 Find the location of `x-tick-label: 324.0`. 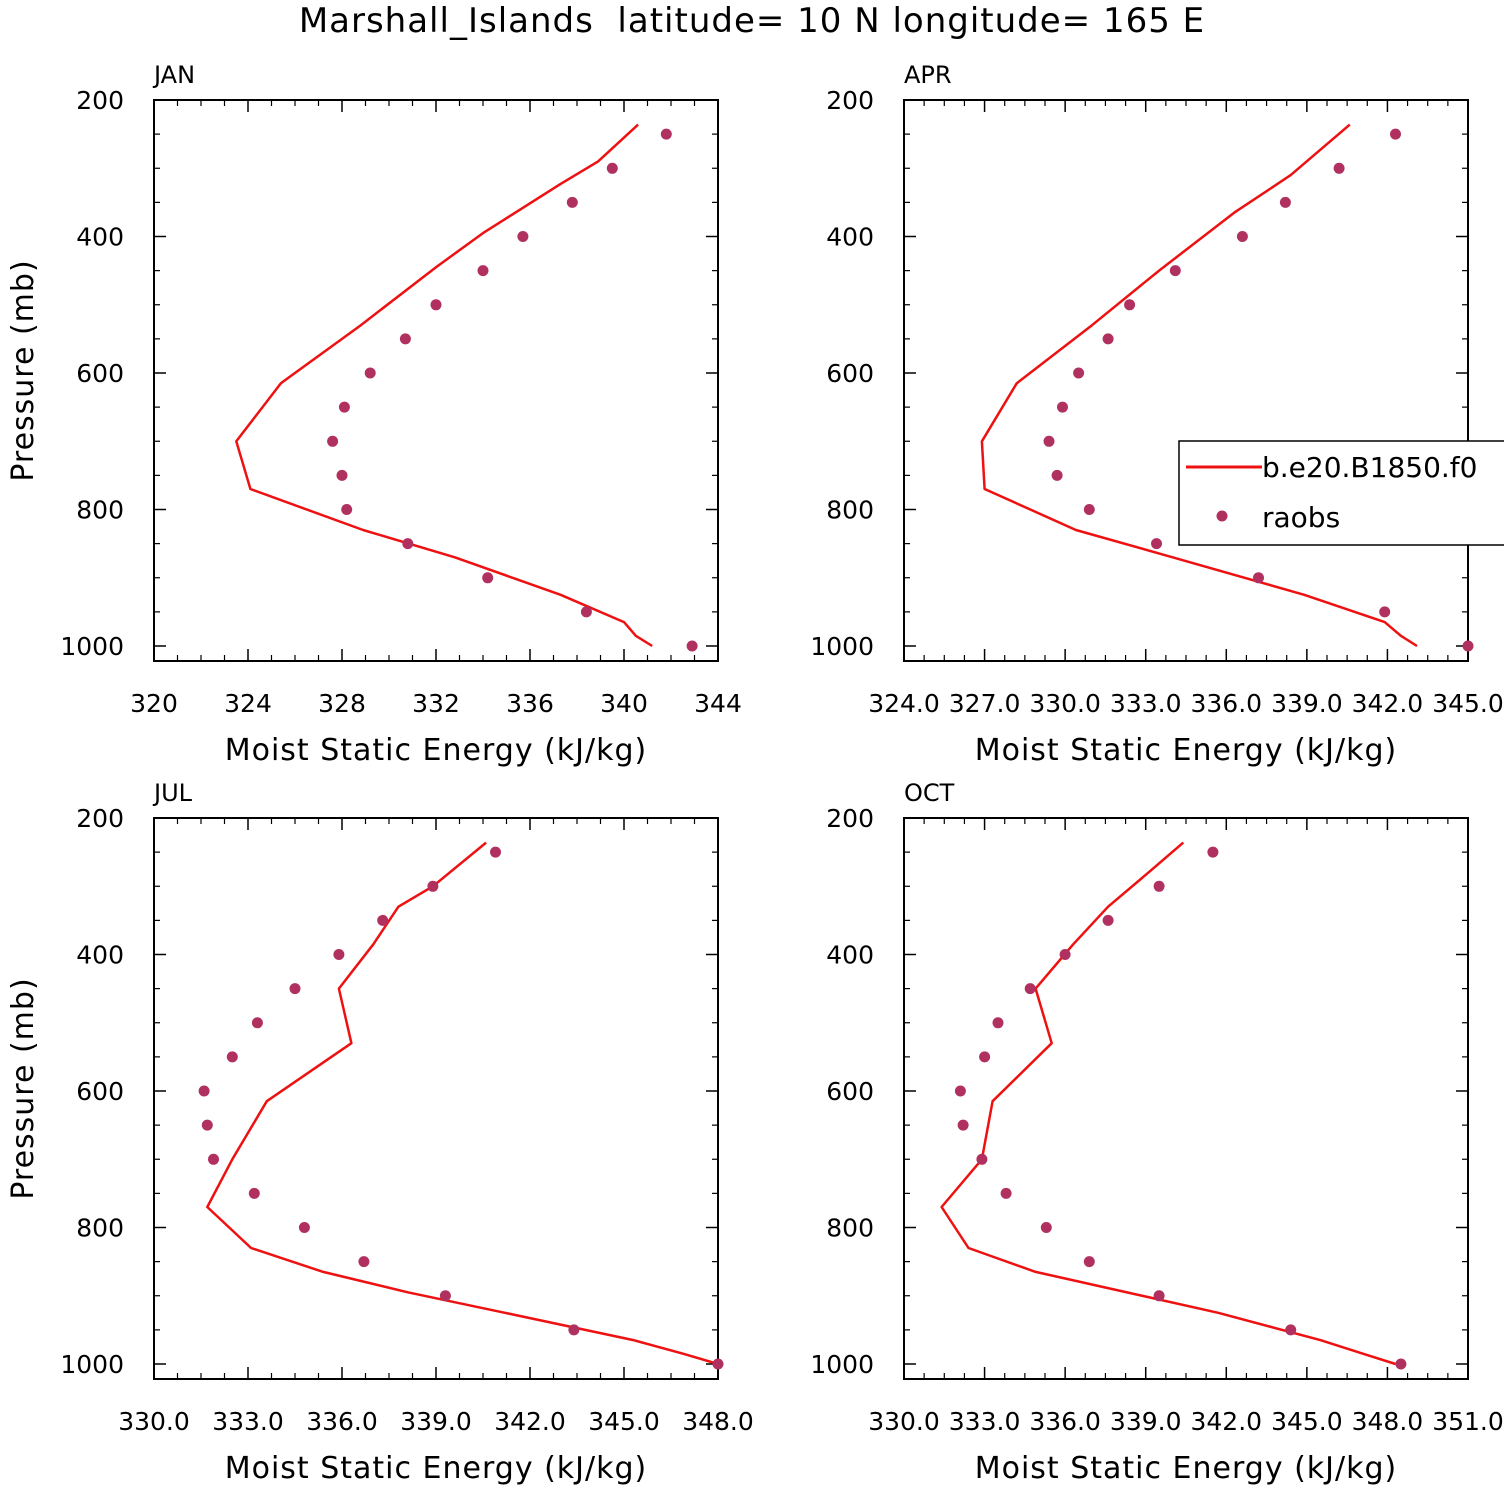

x-tick-label: 324.0 is located at coordinates (904, 703).